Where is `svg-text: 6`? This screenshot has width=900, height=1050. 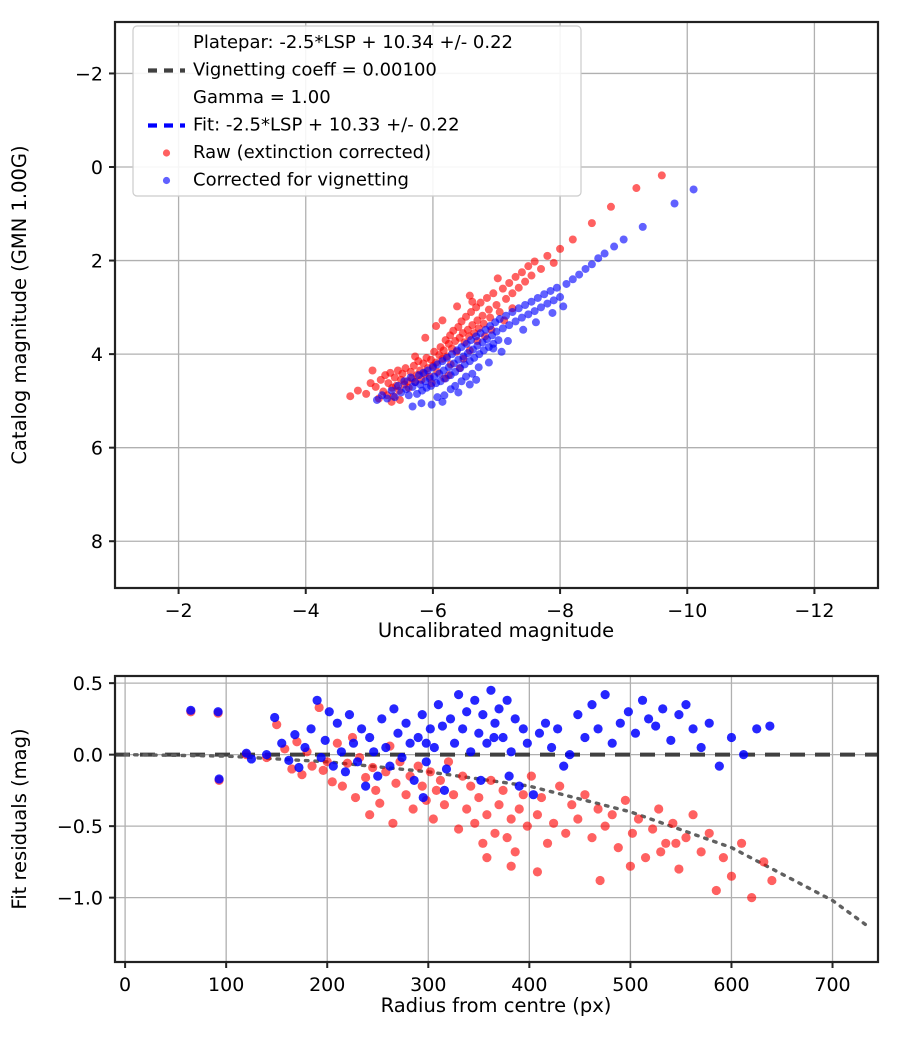
svg-text: 6 is located at coordinates (97, 449).